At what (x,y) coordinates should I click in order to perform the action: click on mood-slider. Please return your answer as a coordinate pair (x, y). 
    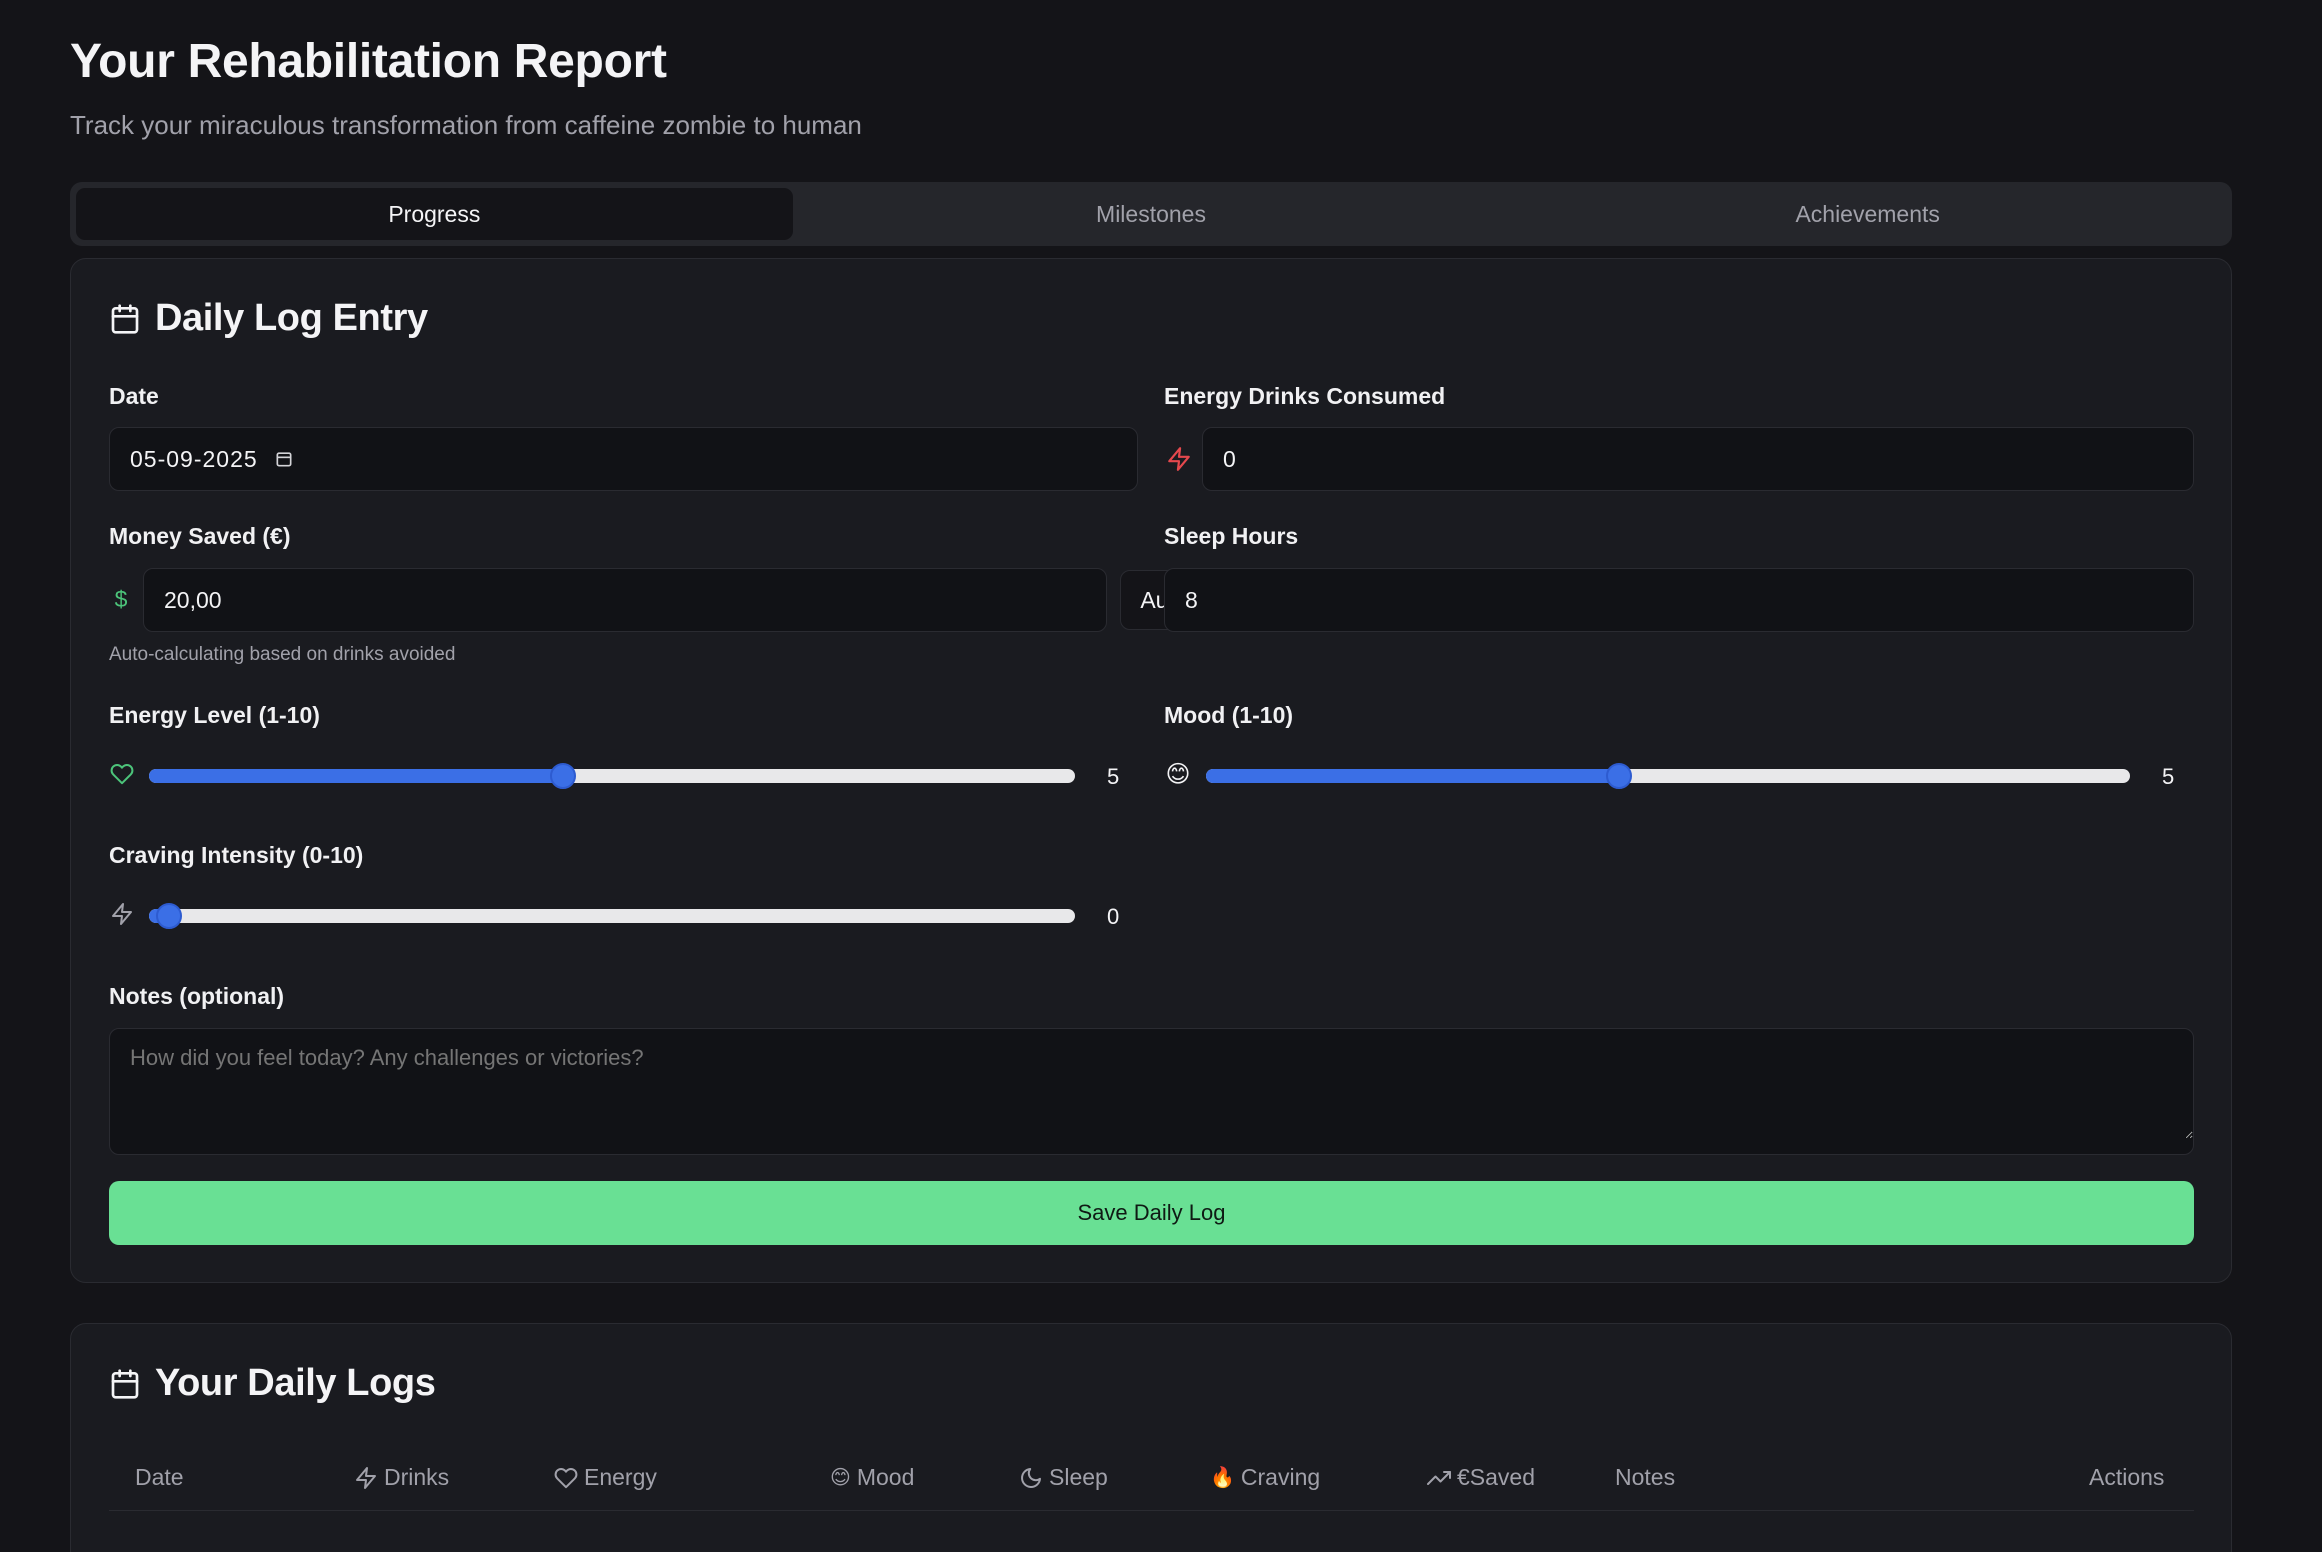
    Looking at the image, I should click on (1668, 776).